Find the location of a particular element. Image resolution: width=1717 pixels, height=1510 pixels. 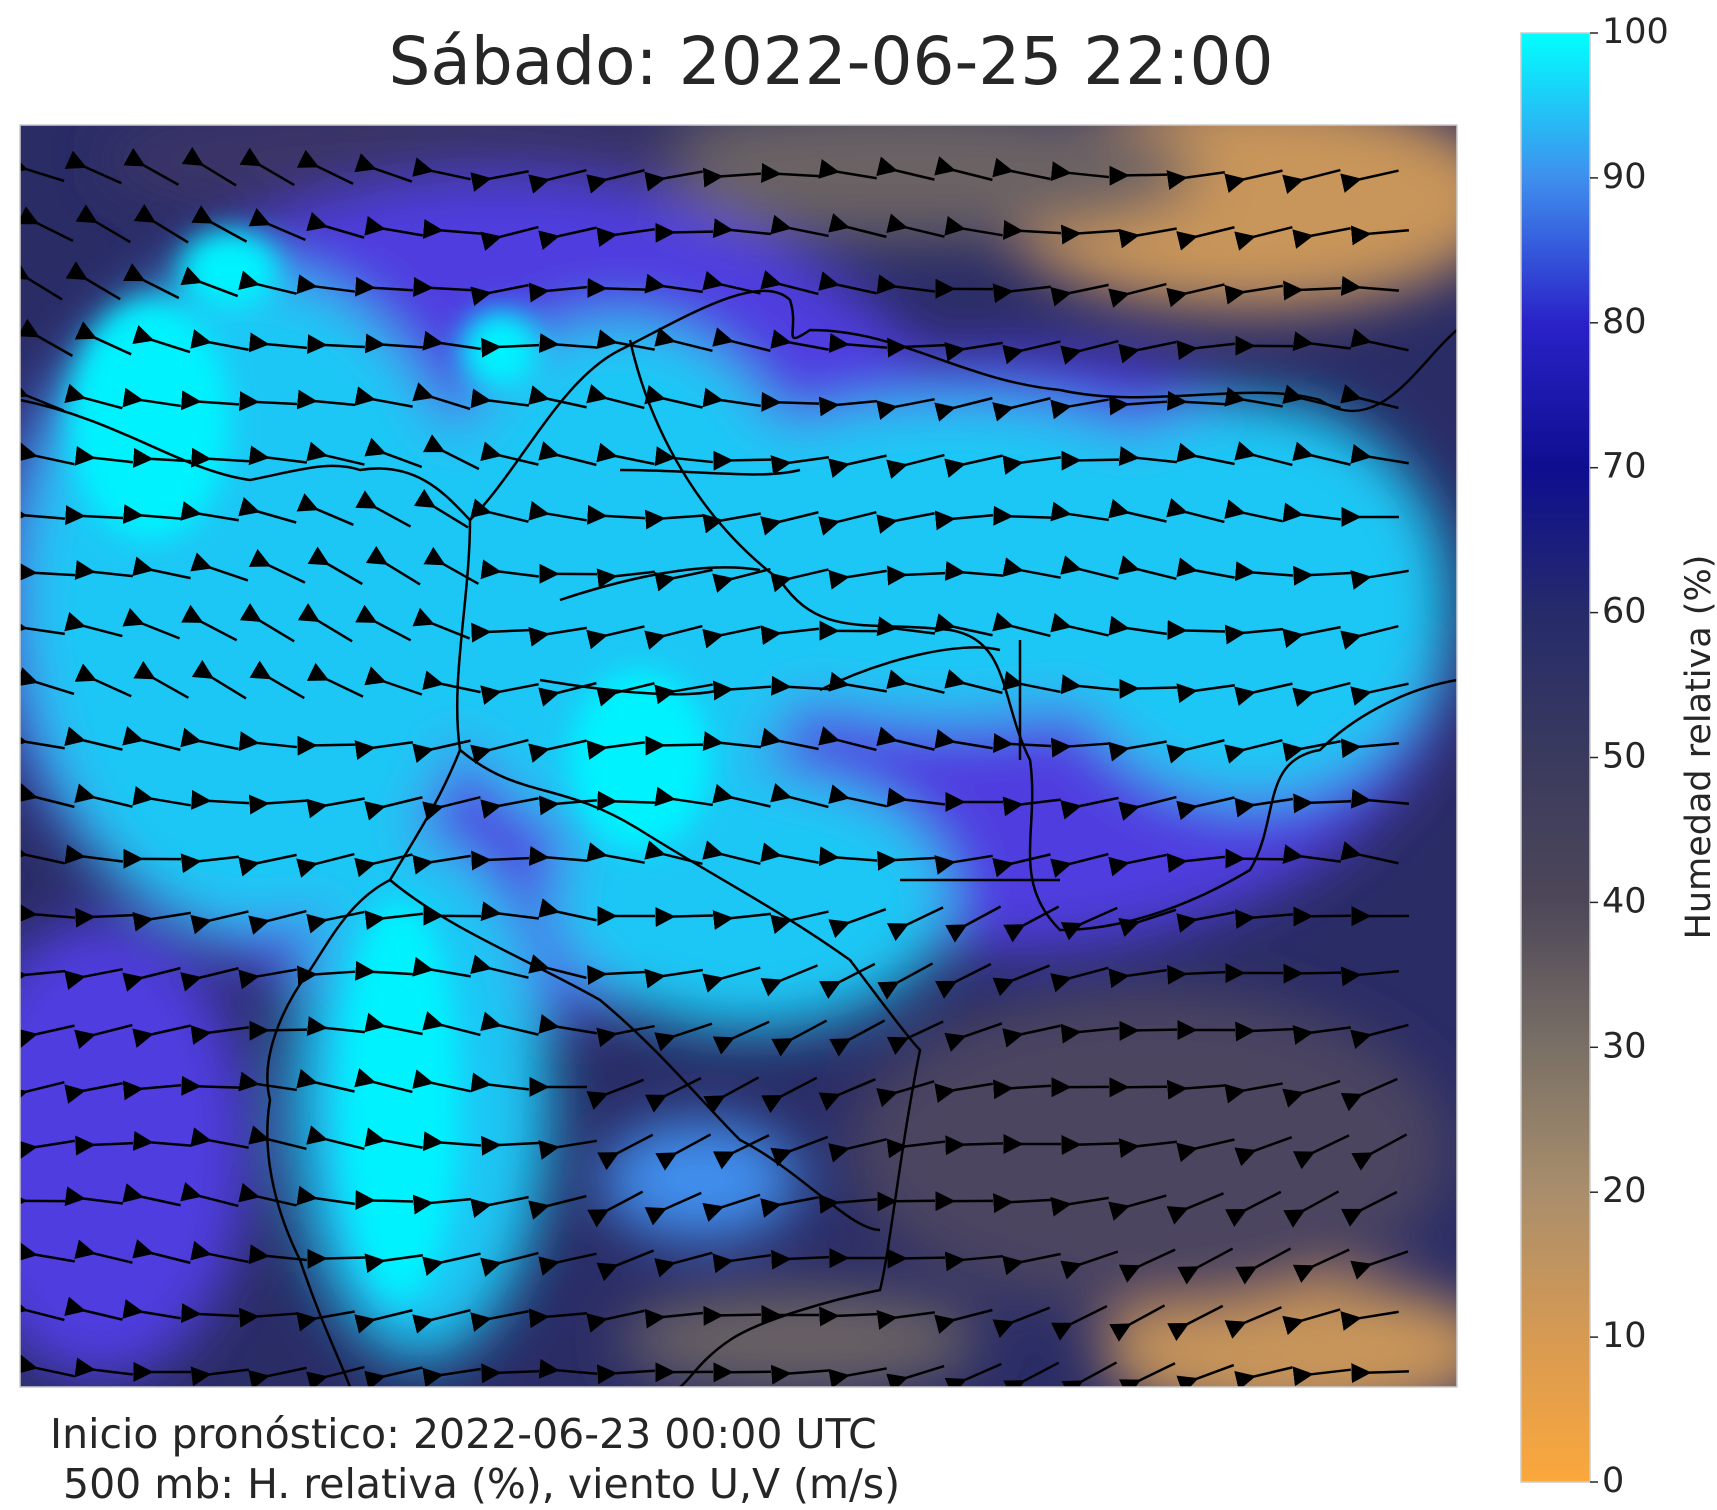

colorbar-label: Humedad relativa (%) is located at coordinates (1698, 747).